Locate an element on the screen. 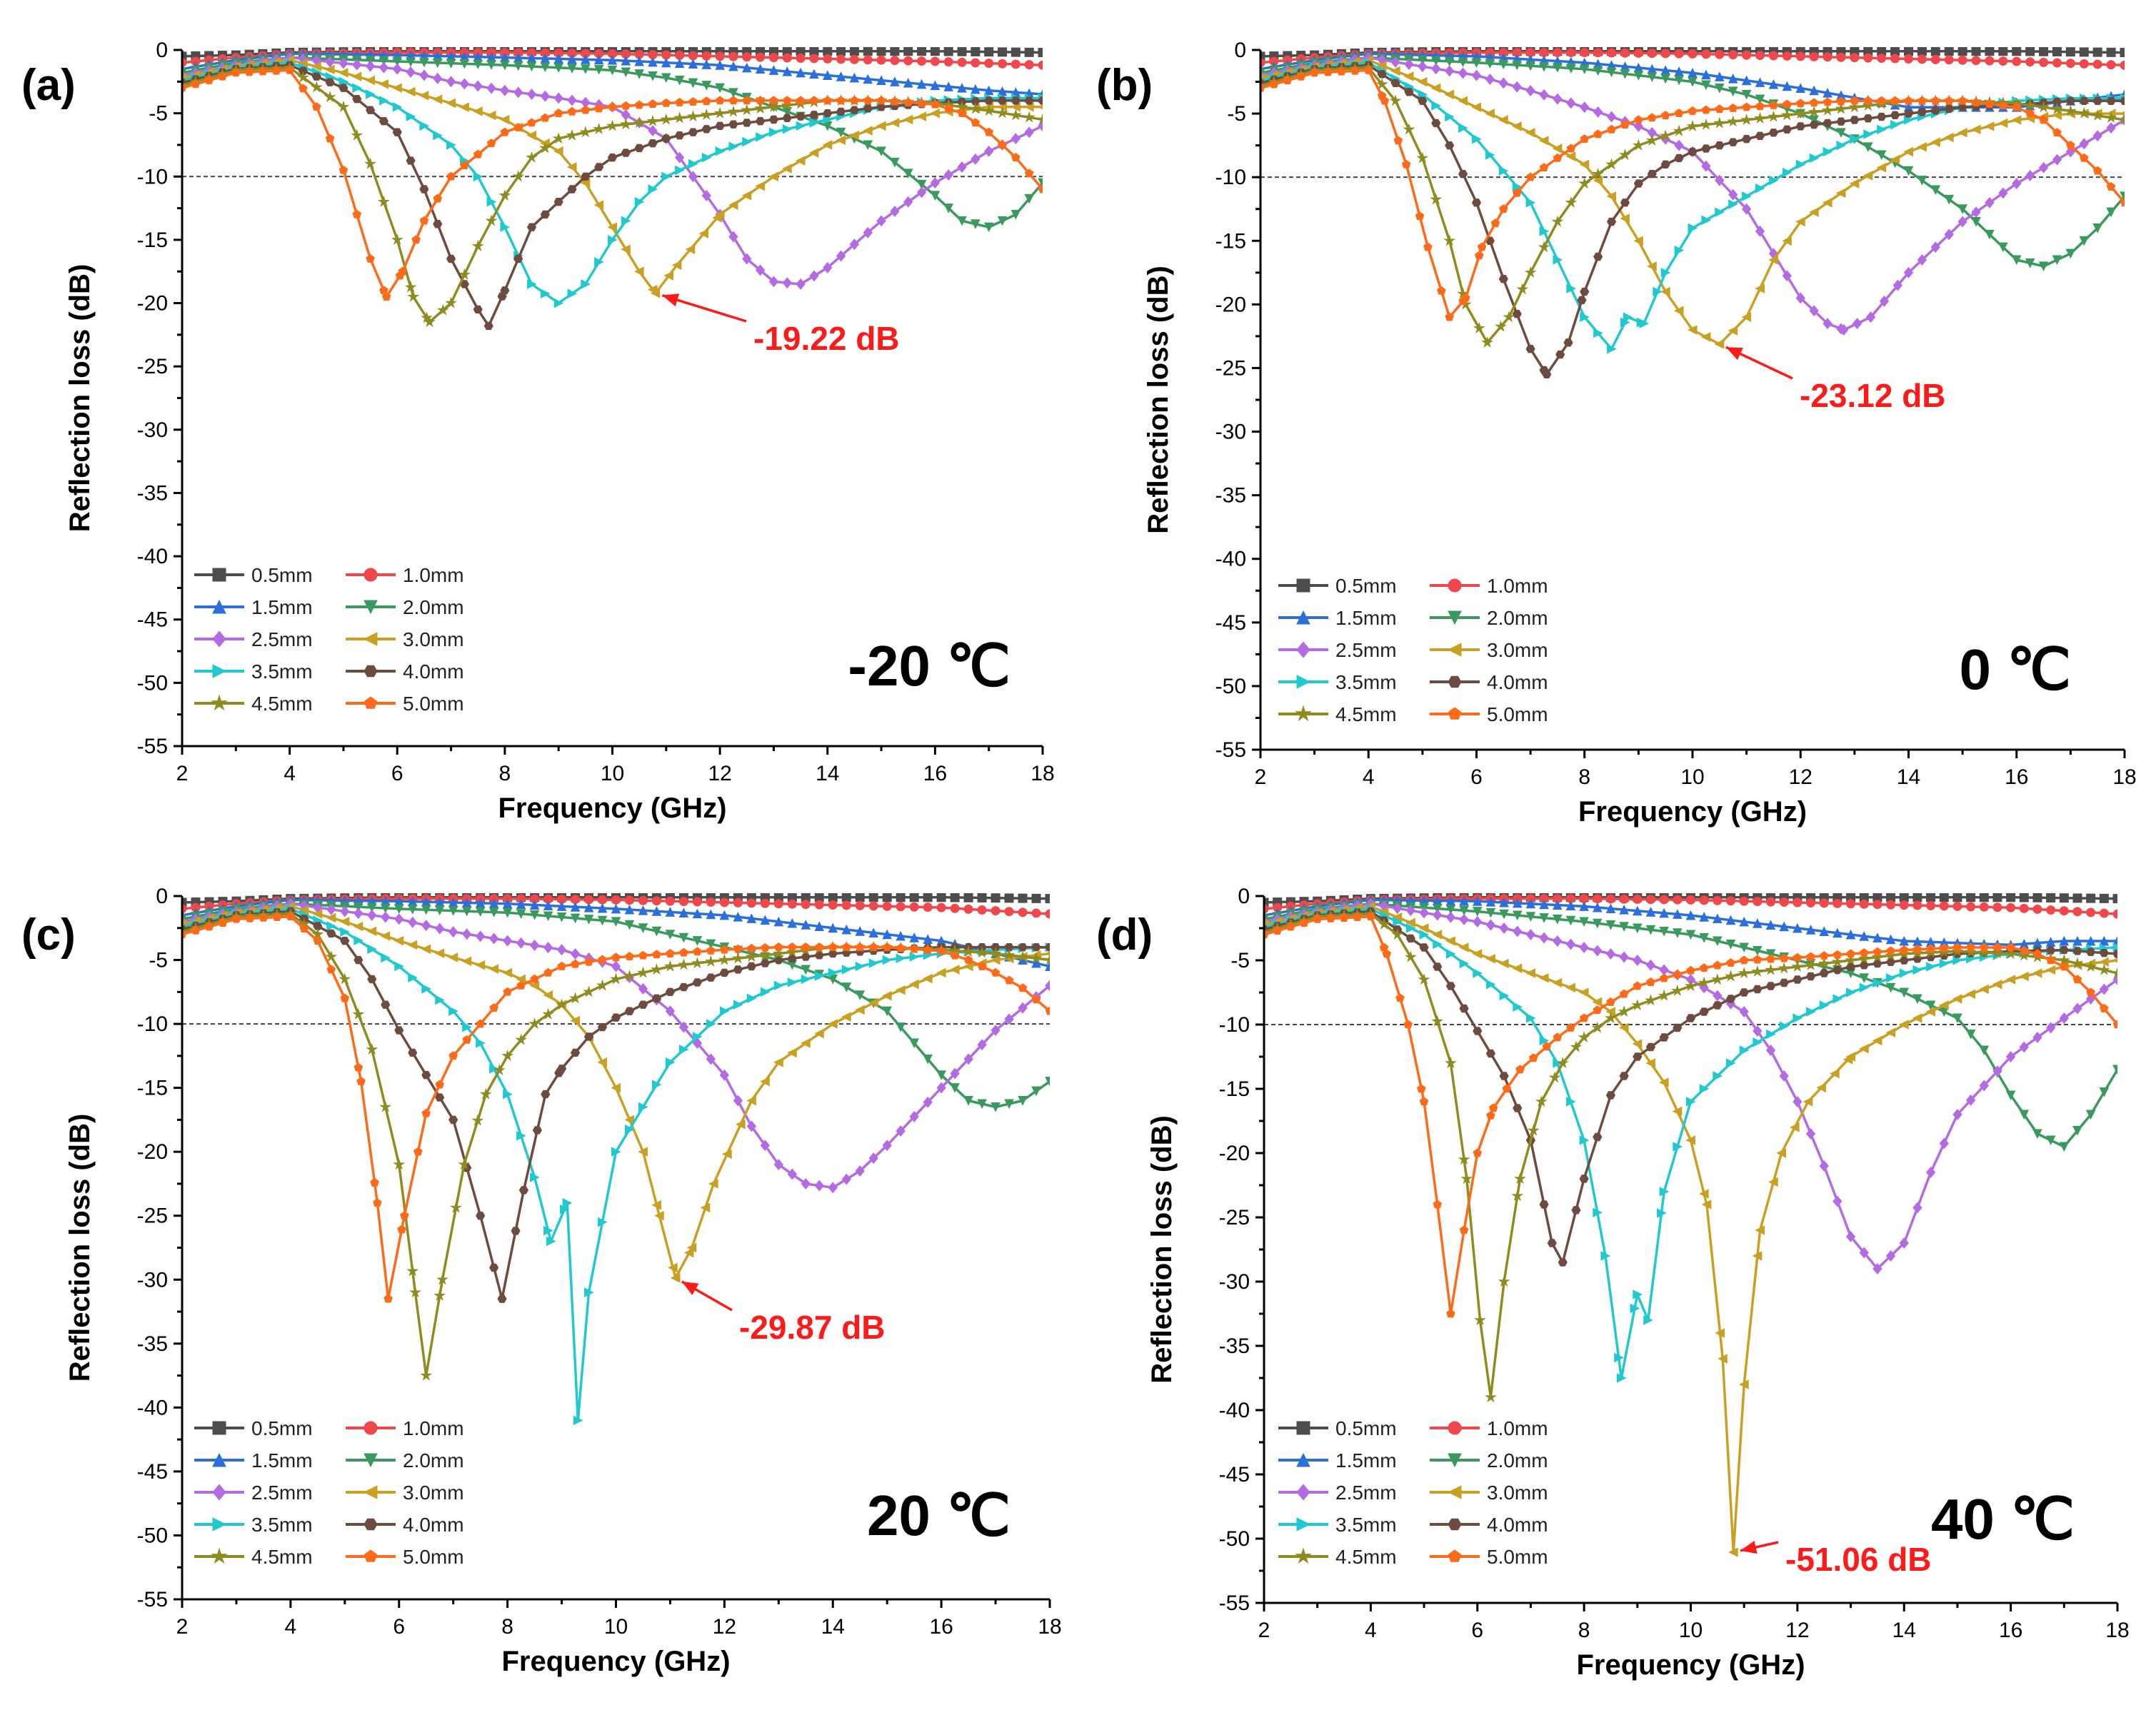  legend-item-2.0mm: 2.0mm is located at coordinates (1489, 618).